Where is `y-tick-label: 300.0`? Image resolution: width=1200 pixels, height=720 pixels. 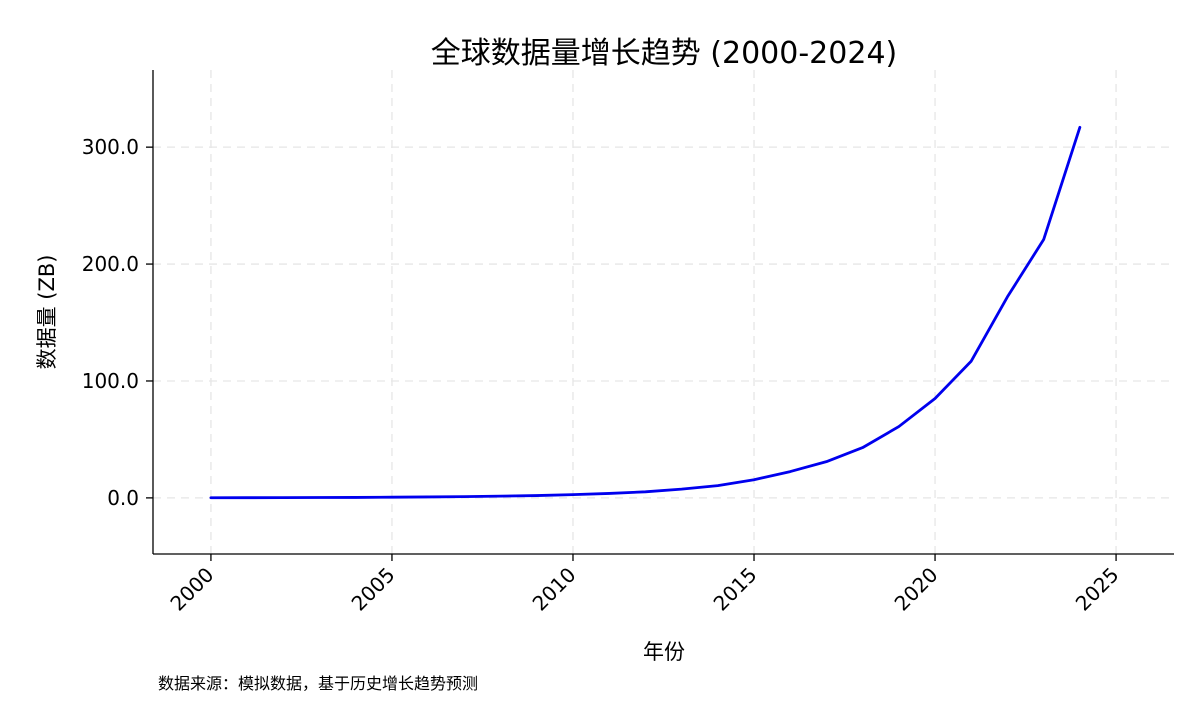
y-tick-label: 300.0 is located at coordinates (110, 147).